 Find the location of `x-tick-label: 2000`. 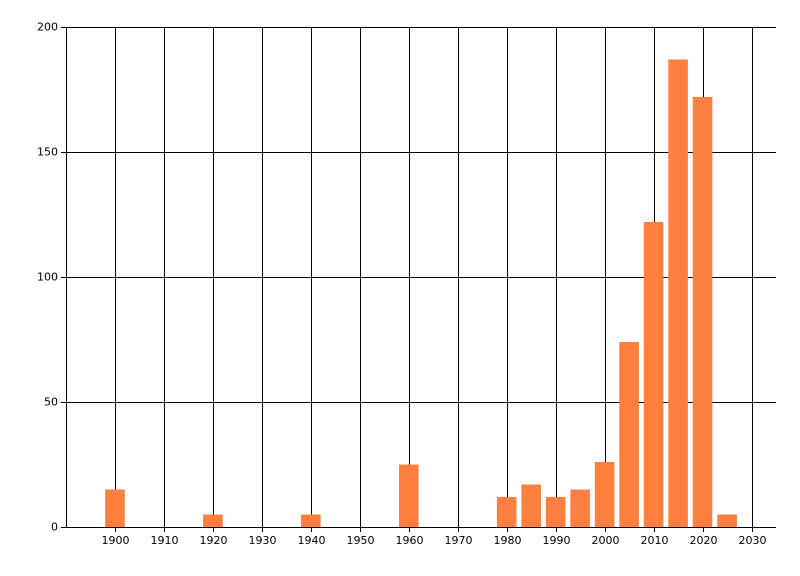

x-tick-label: 2000 is located at coordinates (606, 540).